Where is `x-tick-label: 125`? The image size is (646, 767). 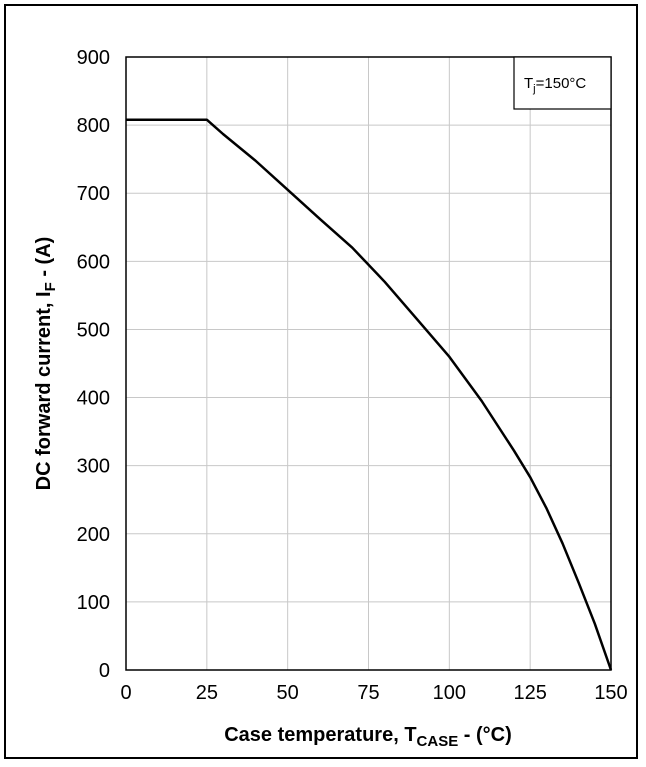 x-tick-label: 125 is located at coordinates (529, 693).